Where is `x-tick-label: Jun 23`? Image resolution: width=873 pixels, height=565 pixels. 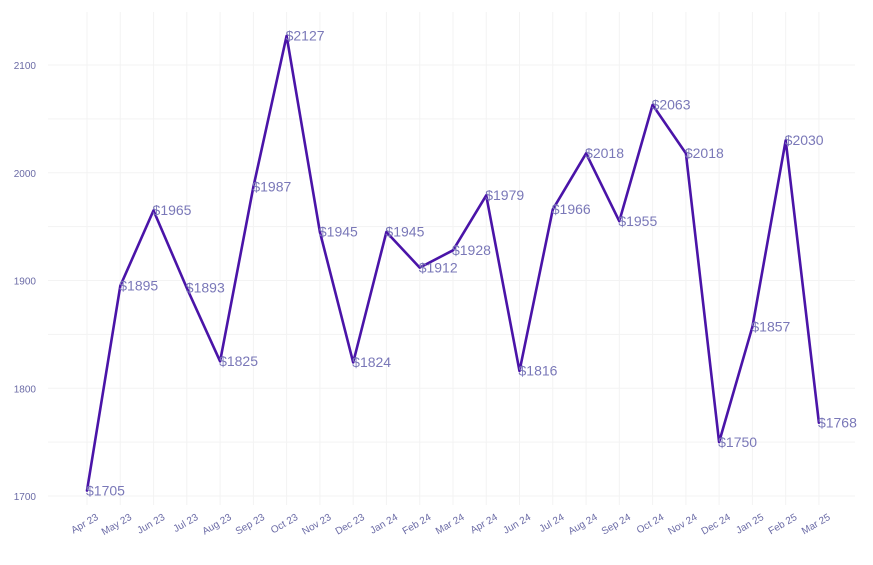
x-tick-label: Jun 23 is located at coordinates (152, 524).